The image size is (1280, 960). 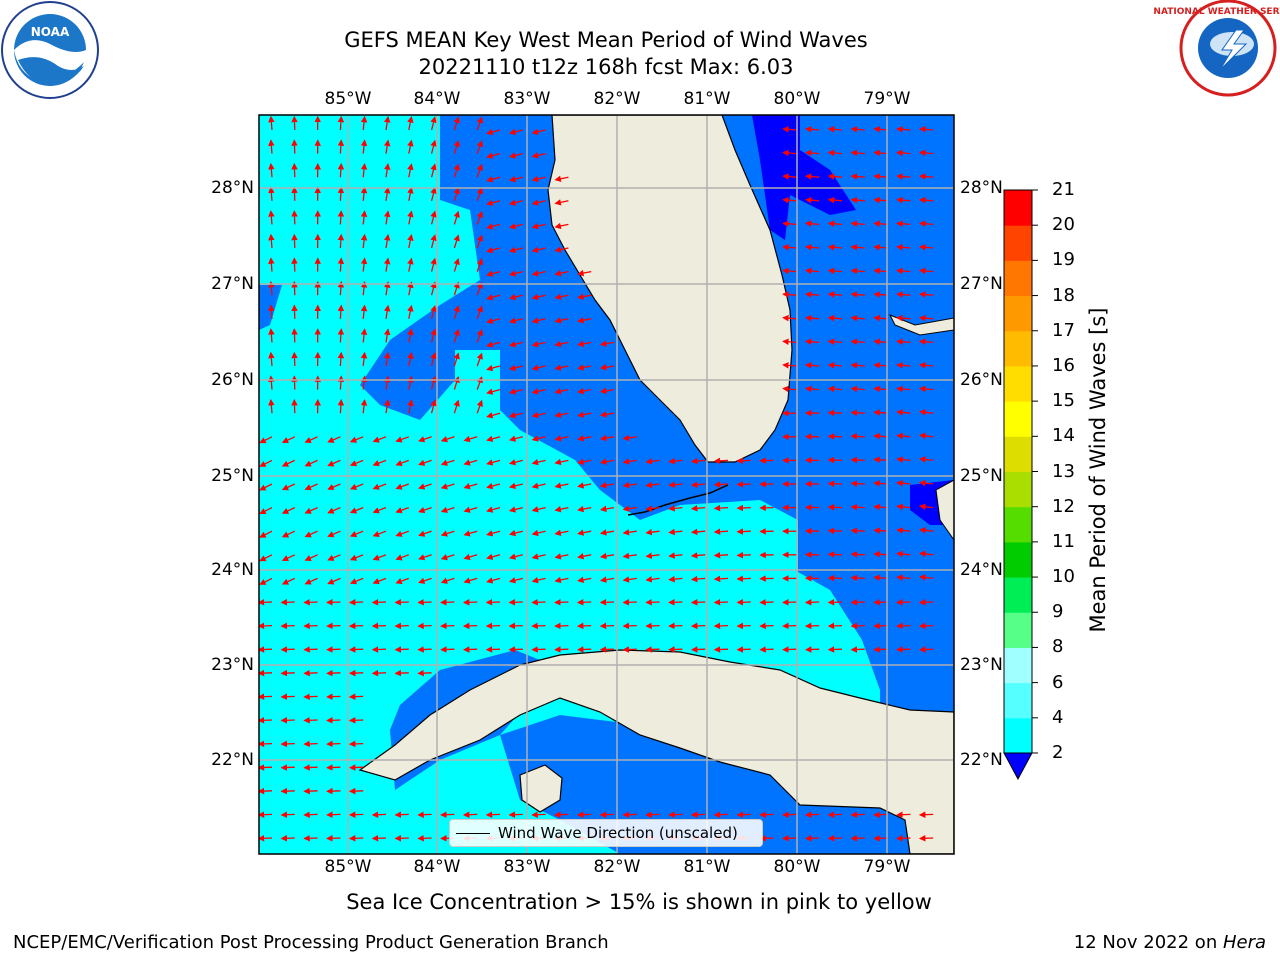 I want to click on lon-tick-bottom: 79°W, so click(x=887, y=867).